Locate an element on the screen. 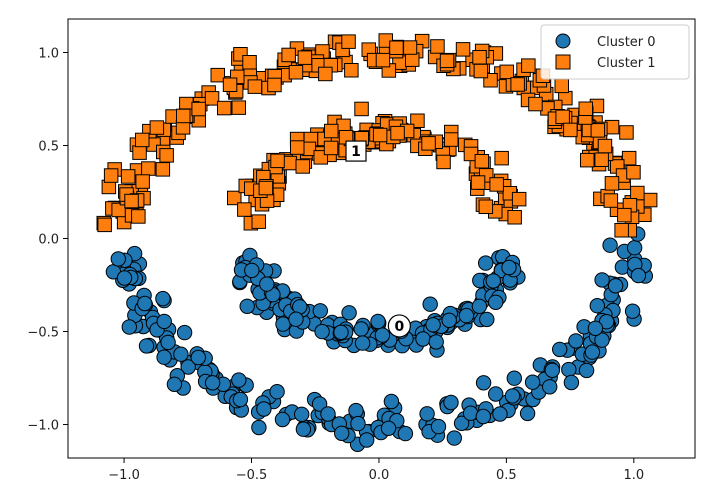 The image size is (704, 498). y-tick-label: −0.5 is located at coordinates (43, 333).